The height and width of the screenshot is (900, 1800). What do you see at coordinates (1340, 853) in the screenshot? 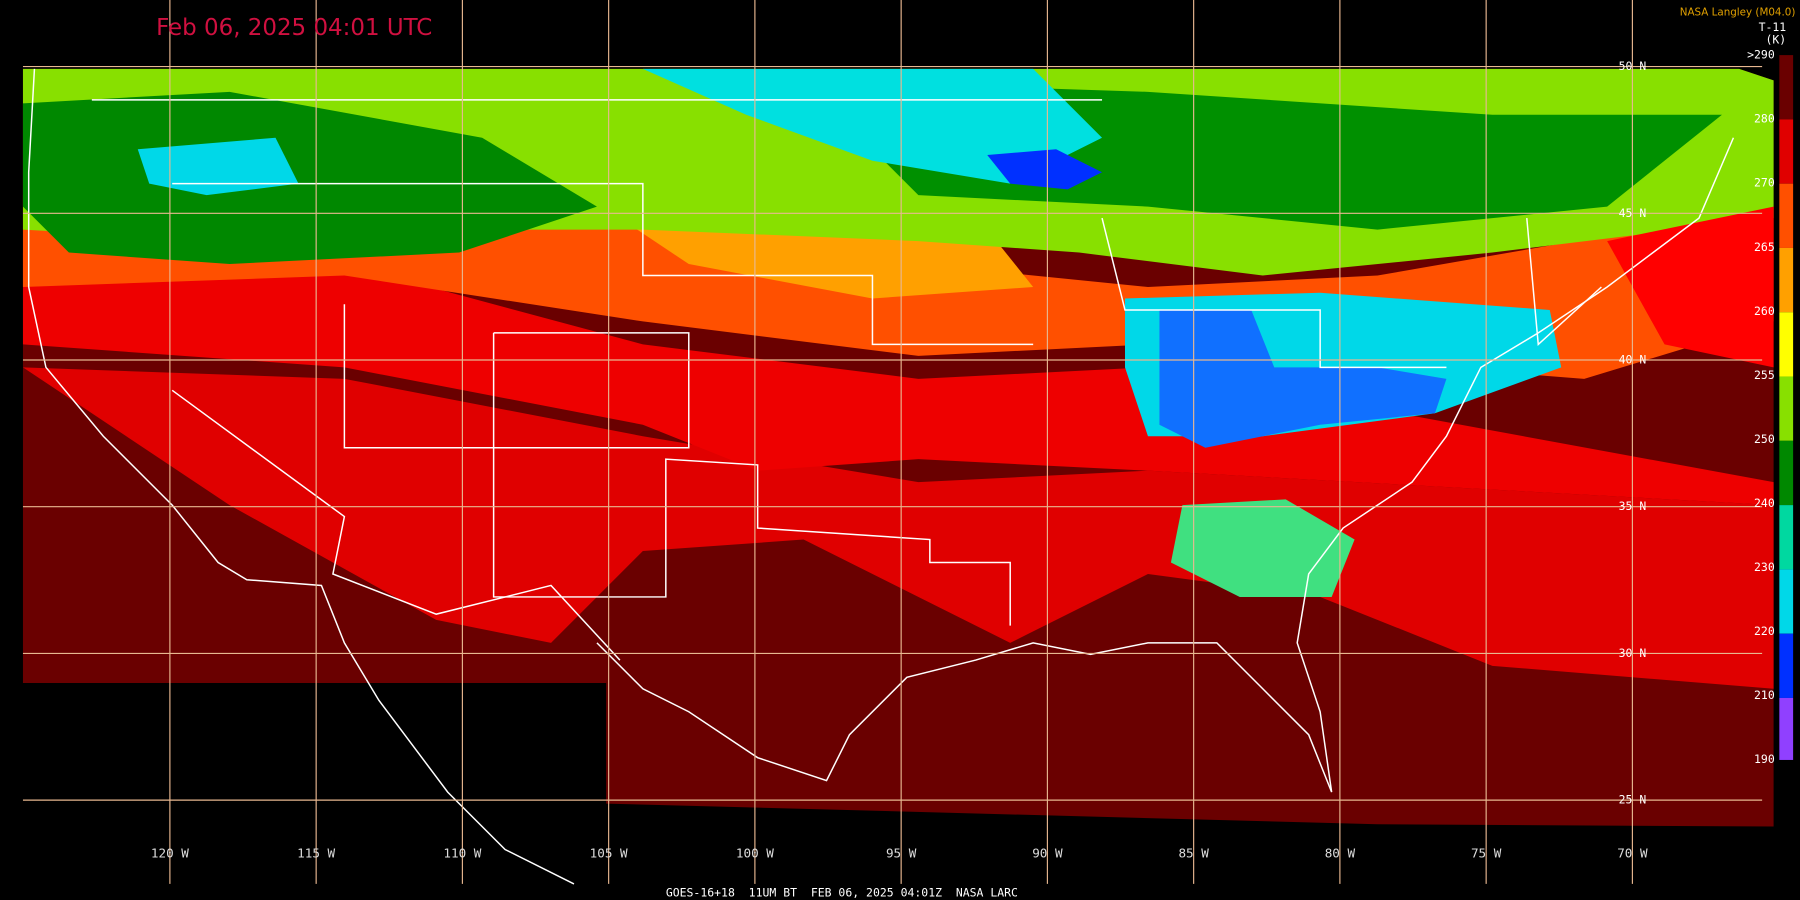
I see `longitude-label: 80 W` at bounding box center [1340, 853].